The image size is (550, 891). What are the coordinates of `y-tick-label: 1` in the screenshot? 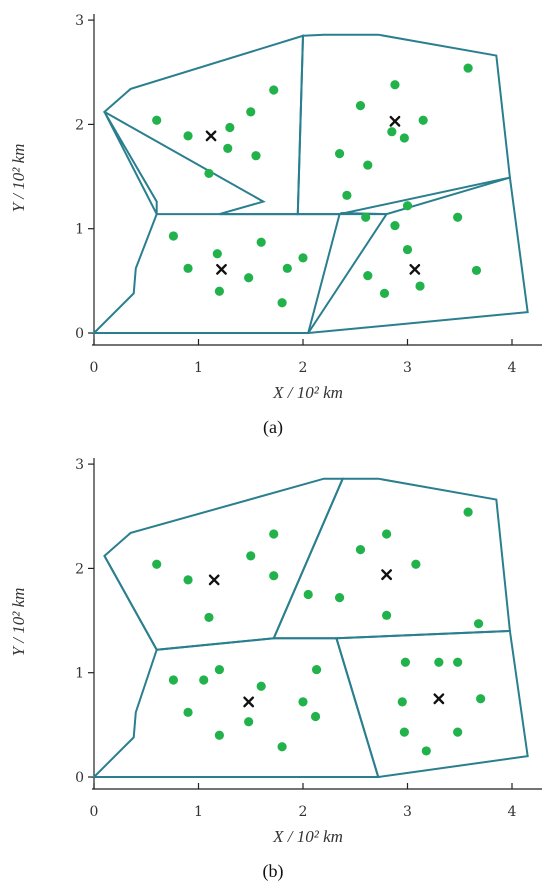 It's located at (79, 230).